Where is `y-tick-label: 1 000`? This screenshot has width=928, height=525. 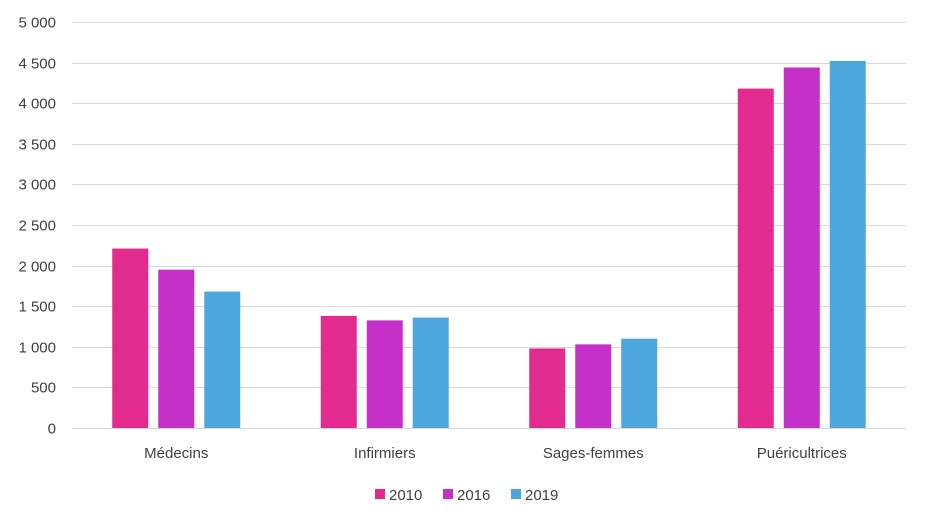 y-tick-label: 1 000 is located at coordinates (37, 348).